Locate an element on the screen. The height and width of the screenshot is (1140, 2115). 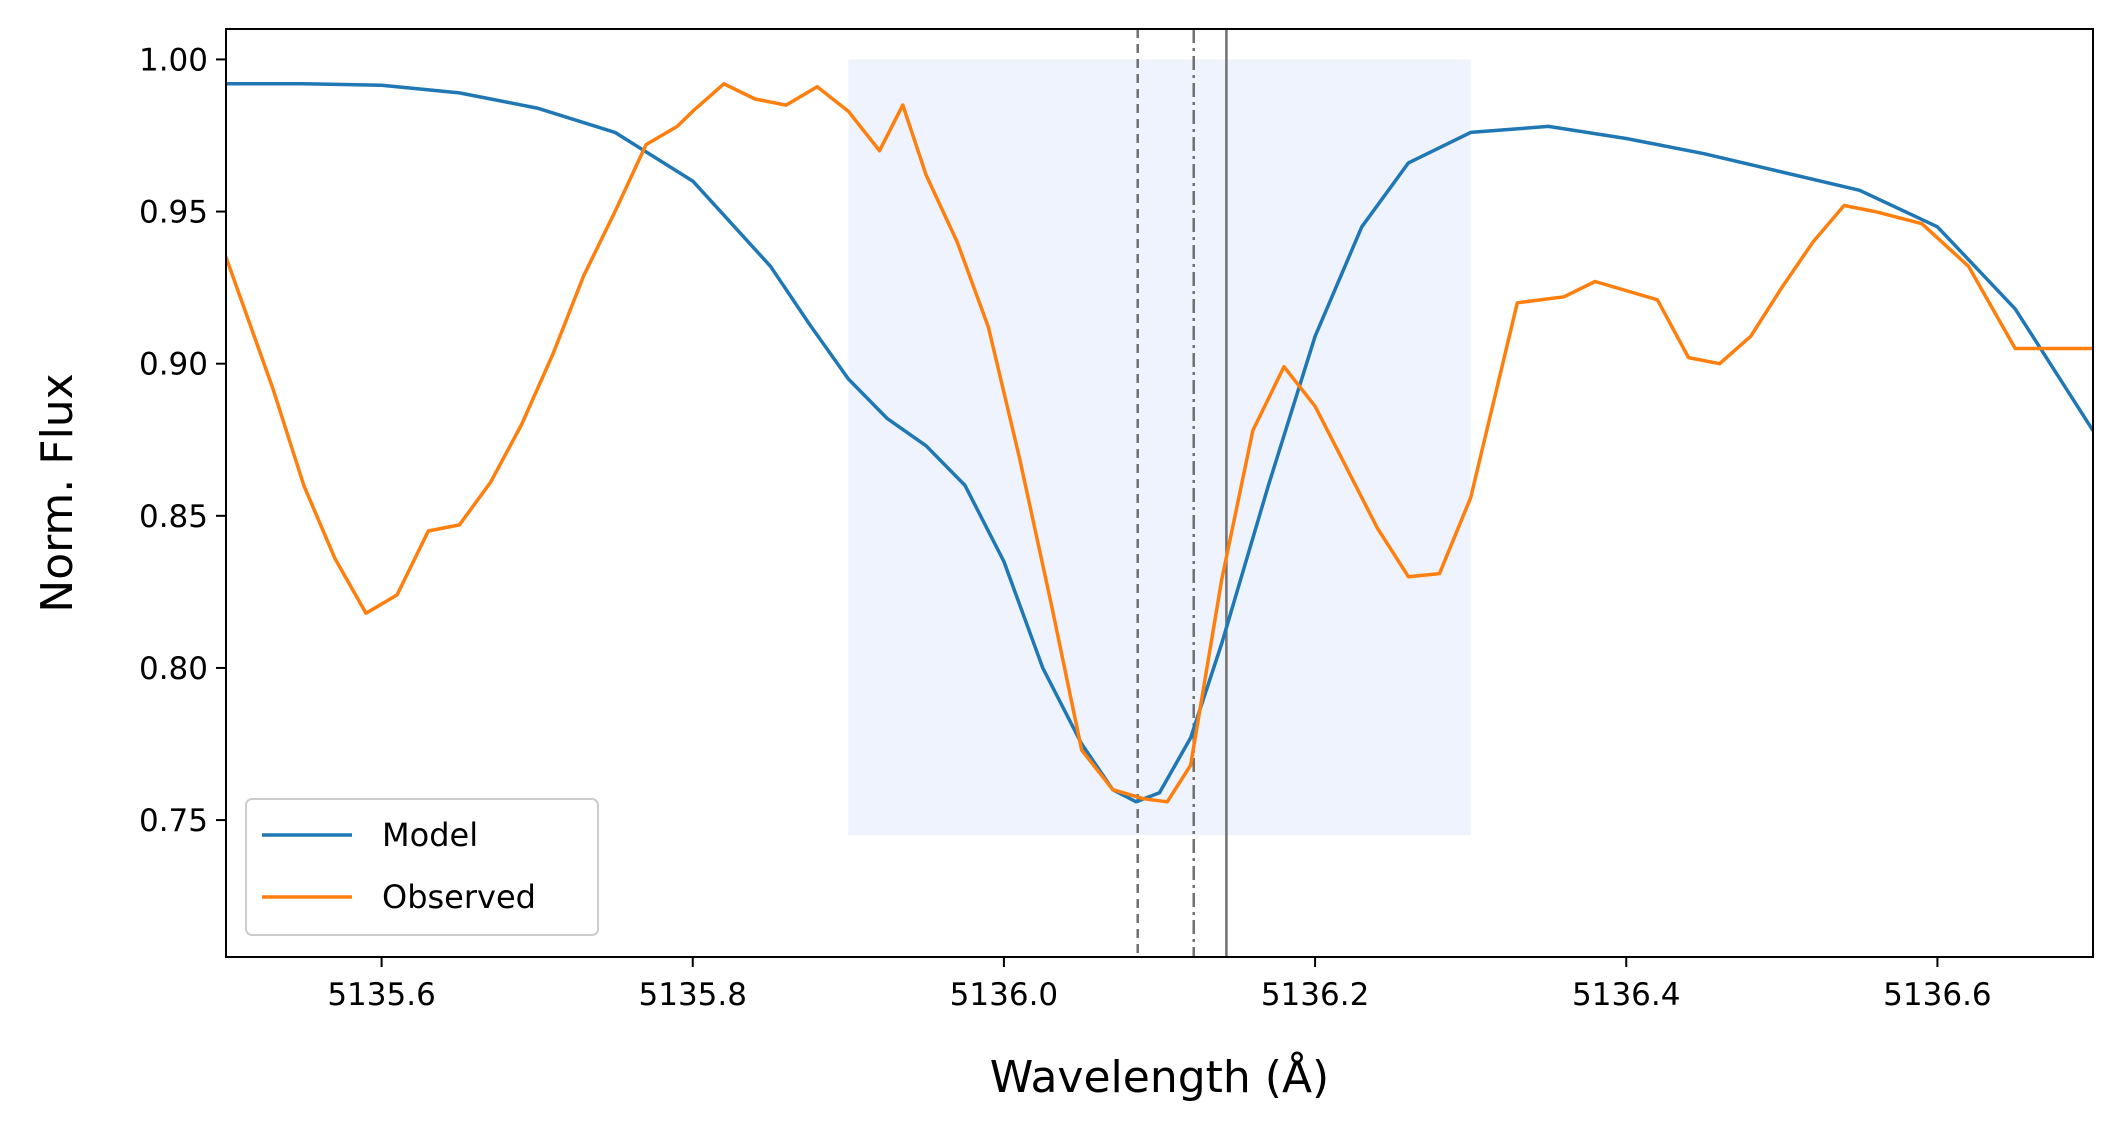
y-tick-label: 0.85 is located at coordinates (173, 517).